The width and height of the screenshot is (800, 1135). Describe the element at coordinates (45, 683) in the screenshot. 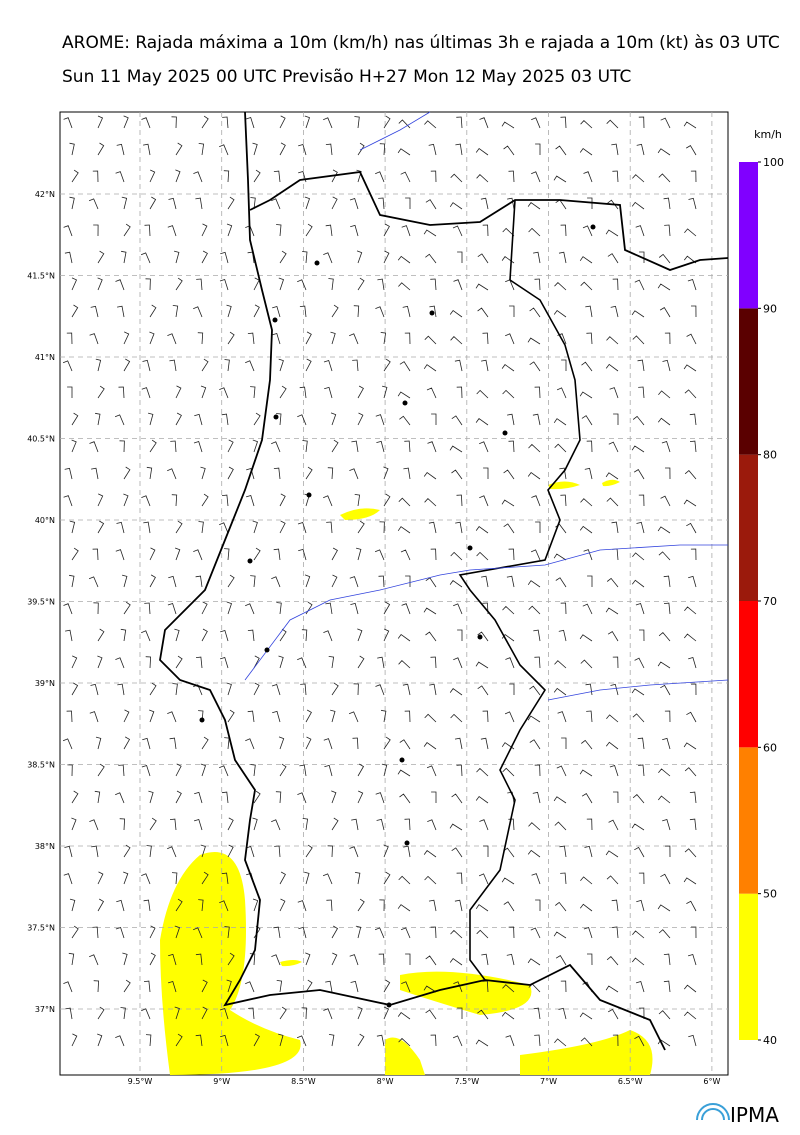

I see `lat-label: 39°N` at that location.